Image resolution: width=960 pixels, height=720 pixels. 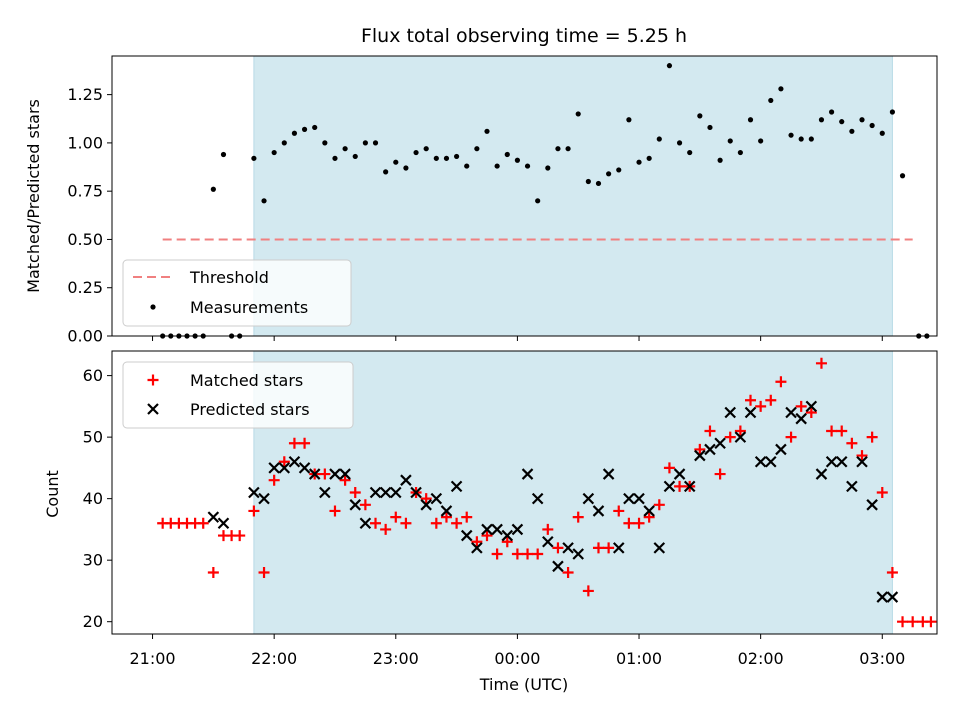 I want to click on legend-matched-label: Matched stars, so click(x=246, y=380).